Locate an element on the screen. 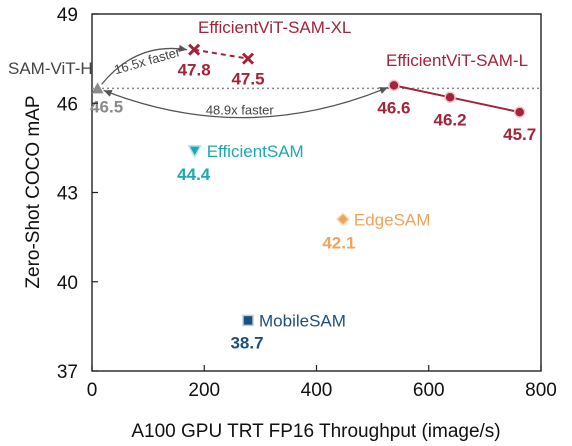 Image resolution: width=572 pixels, height=446 pixels. marker-efficientvit-sam-xl-1-b is located at coordinates (248, 58).